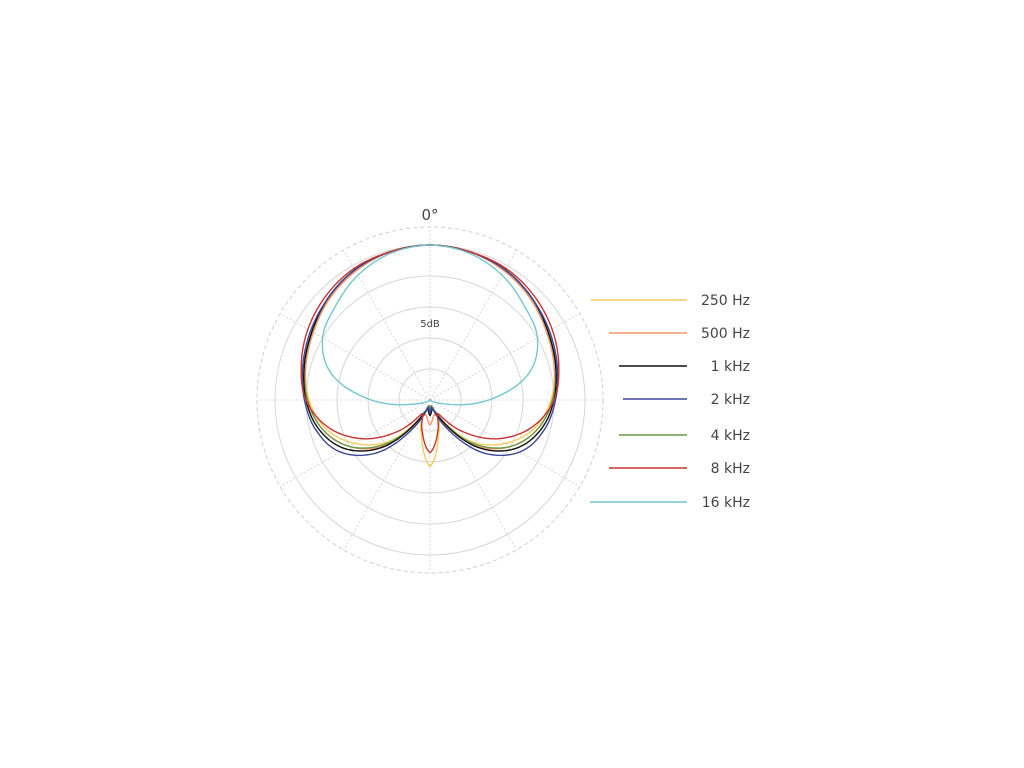 Image resolution: width=1024 pixels, height=768 pixels. Describe the element at coordinates (726, 503) in the screenshot. I see `legend-label: 16 kHz` at that location.